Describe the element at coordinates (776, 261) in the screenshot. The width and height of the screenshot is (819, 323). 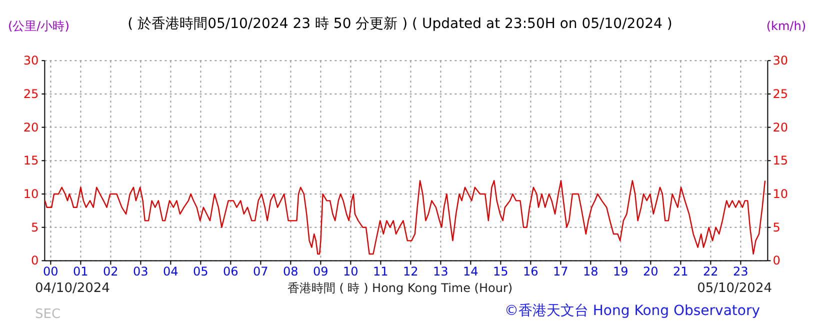
I see `y2-tick-label: 0` at that location.